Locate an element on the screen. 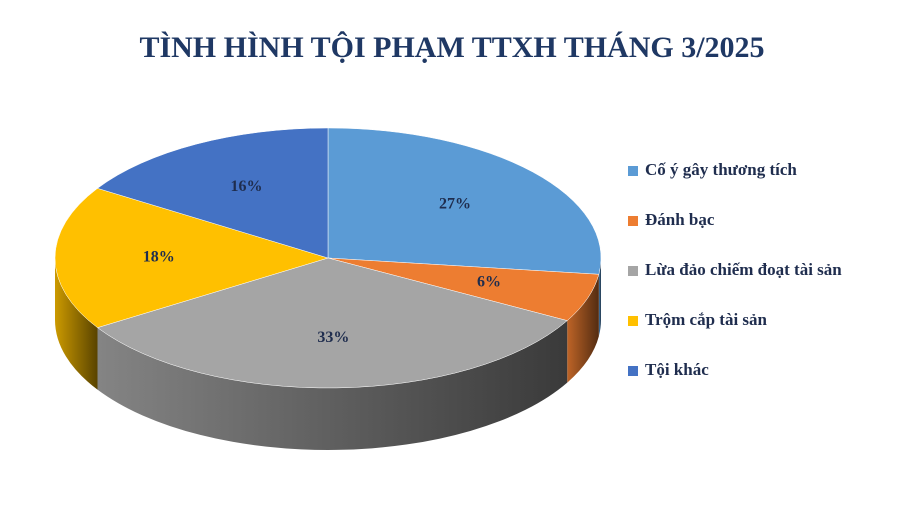  legend-label: Đánh bạc is located at coordinates (680, 219).